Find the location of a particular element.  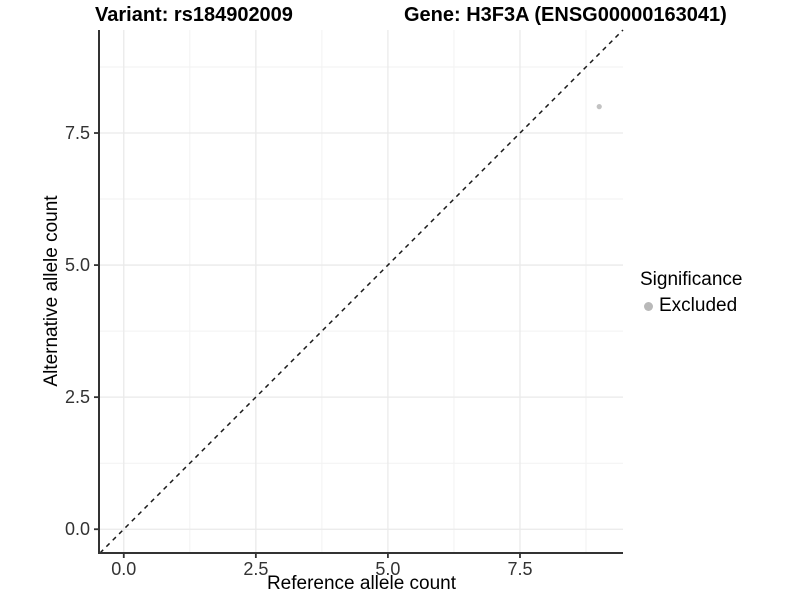

x-tick-label: 0.0 is located at coordinates (123, 569).